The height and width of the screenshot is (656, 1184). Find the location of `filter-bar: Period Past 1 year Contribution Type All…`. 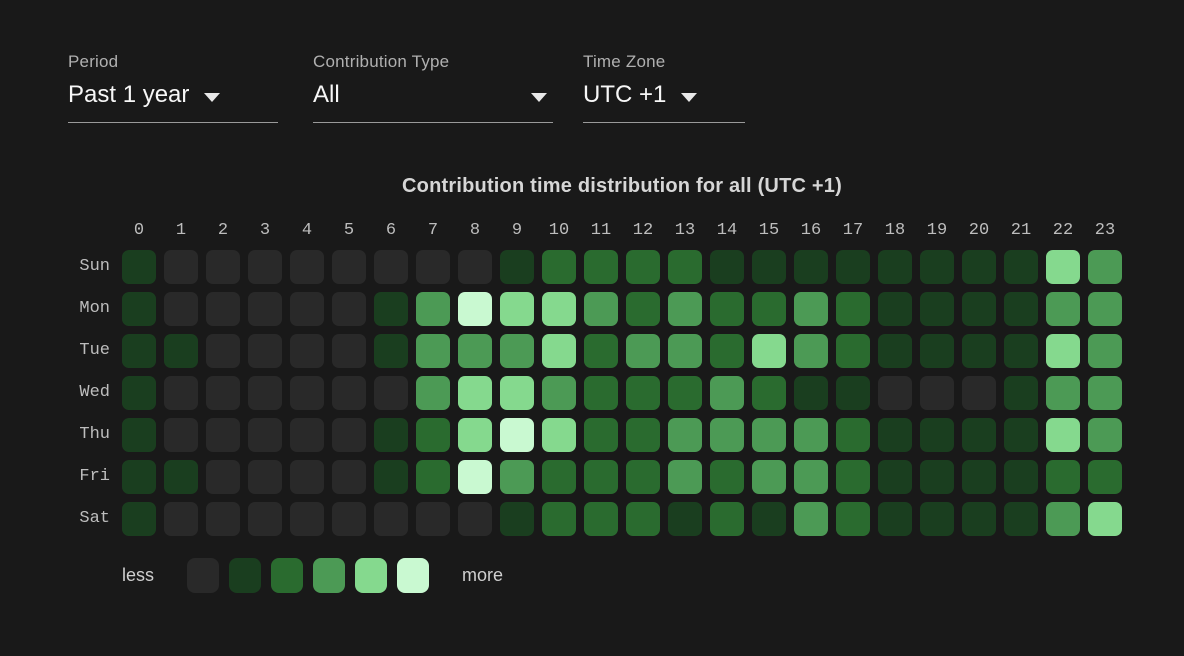

filter-bar: Period Past 1 year Contribution Type All… is located at coordinates (406, 87).